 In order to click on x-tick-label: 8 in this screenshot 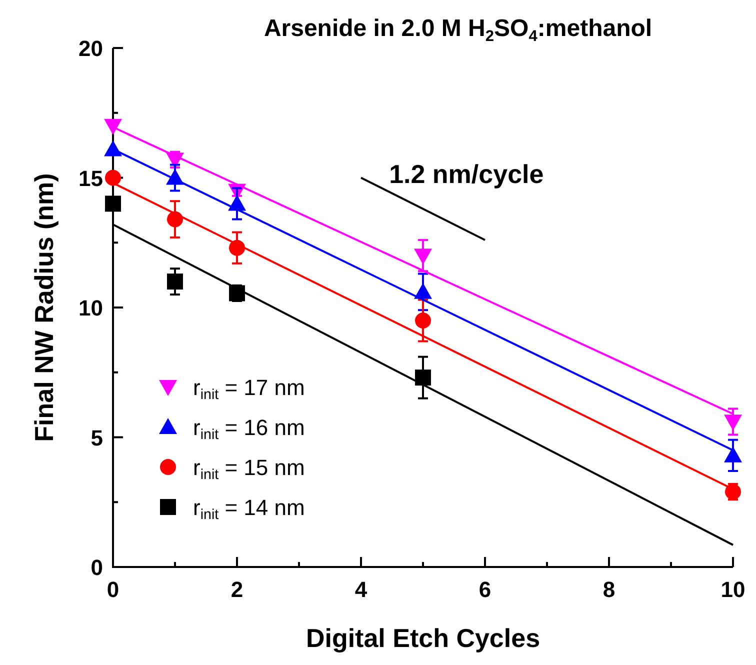, I will do `click(609, 589)`.